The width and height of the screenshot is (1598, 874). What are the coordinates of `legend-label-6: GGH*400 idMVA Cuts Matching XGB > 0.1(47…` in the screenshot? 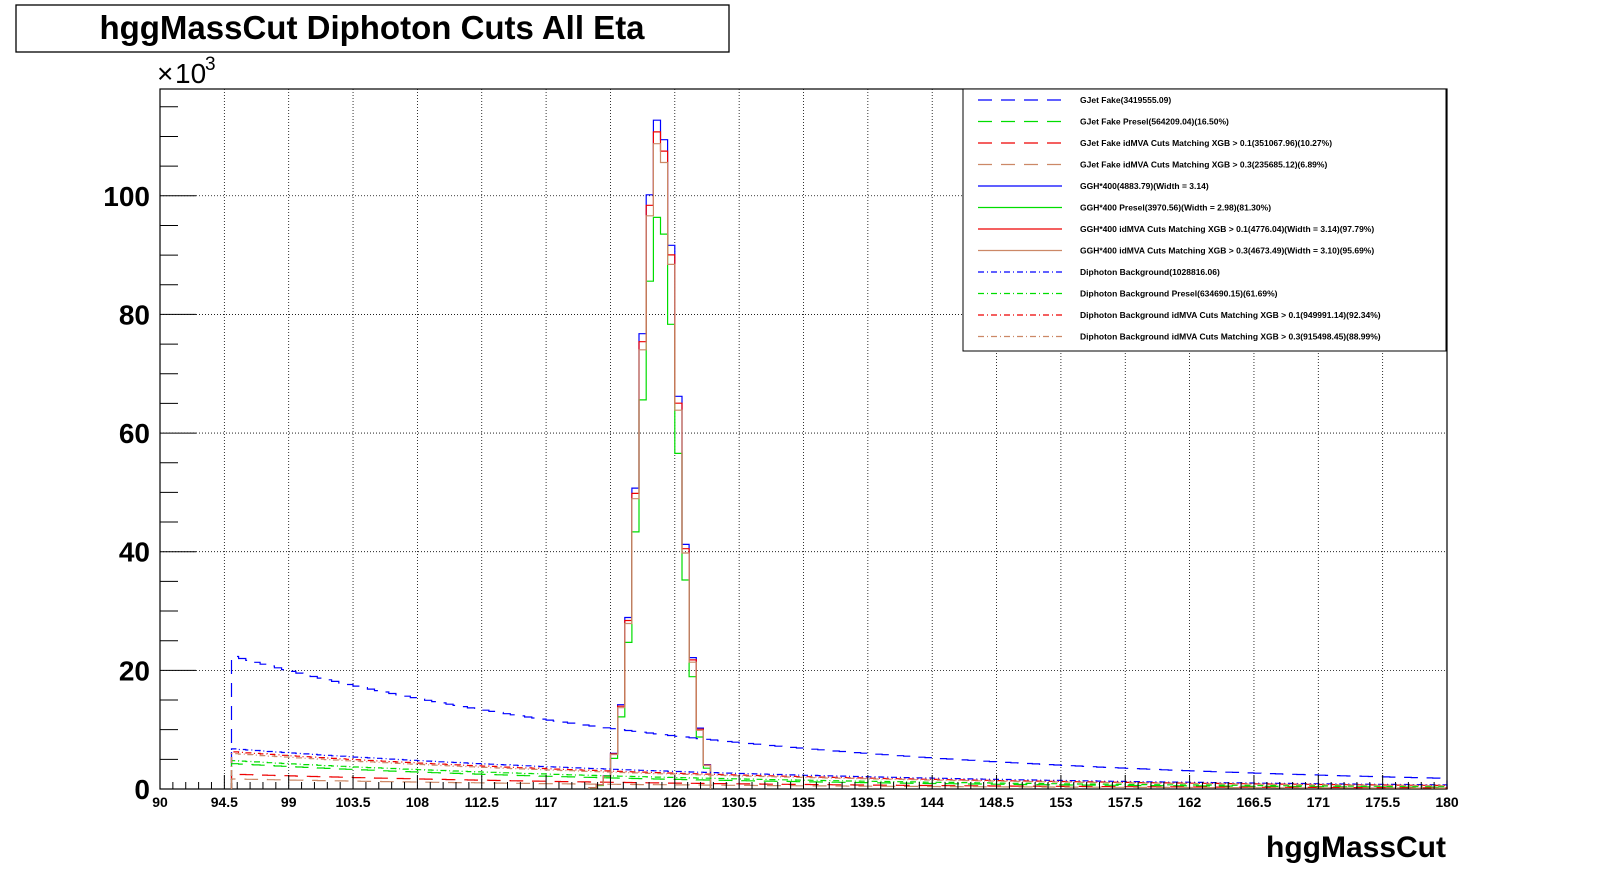 It's located at (1227, 229).